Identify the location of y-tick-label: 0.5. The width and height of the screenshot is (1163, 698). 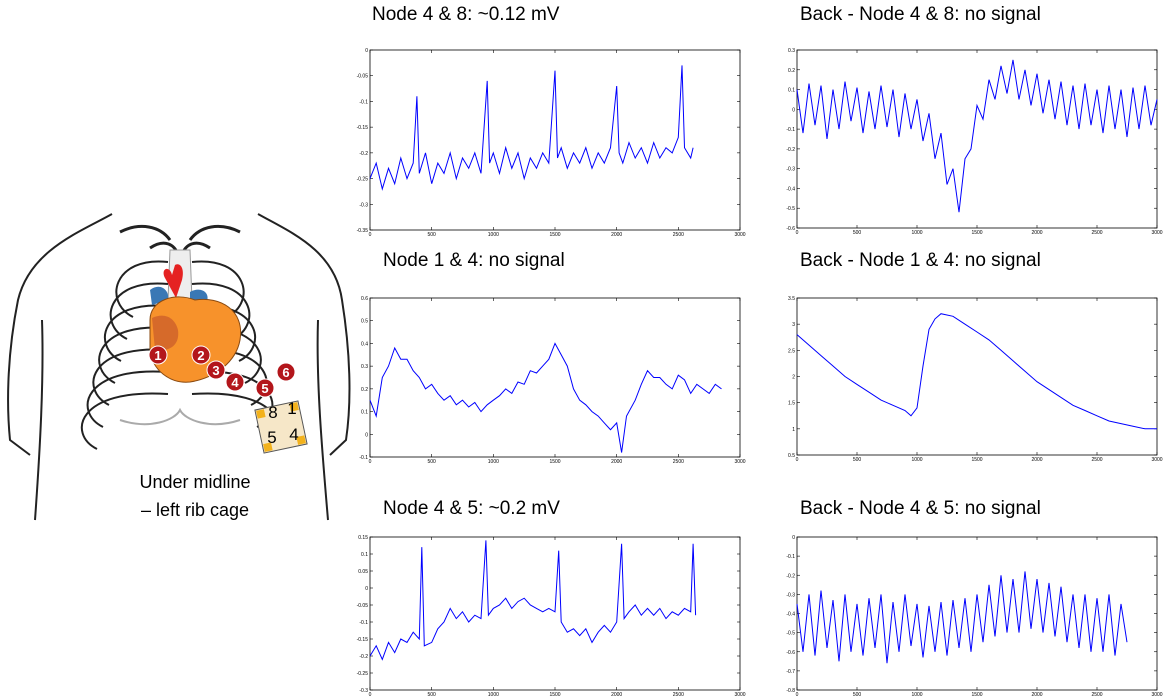
(791, 456).